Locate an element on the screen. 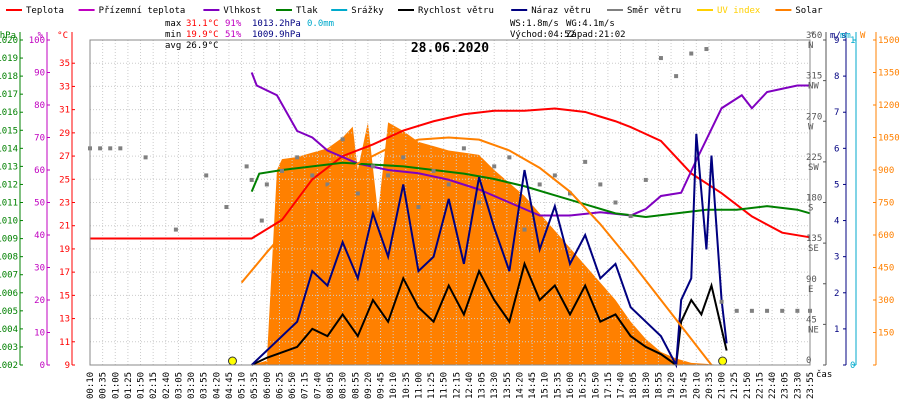 The image size is (900, 400). temperature-tick-label: 25 is located at coordinates (64, 180).